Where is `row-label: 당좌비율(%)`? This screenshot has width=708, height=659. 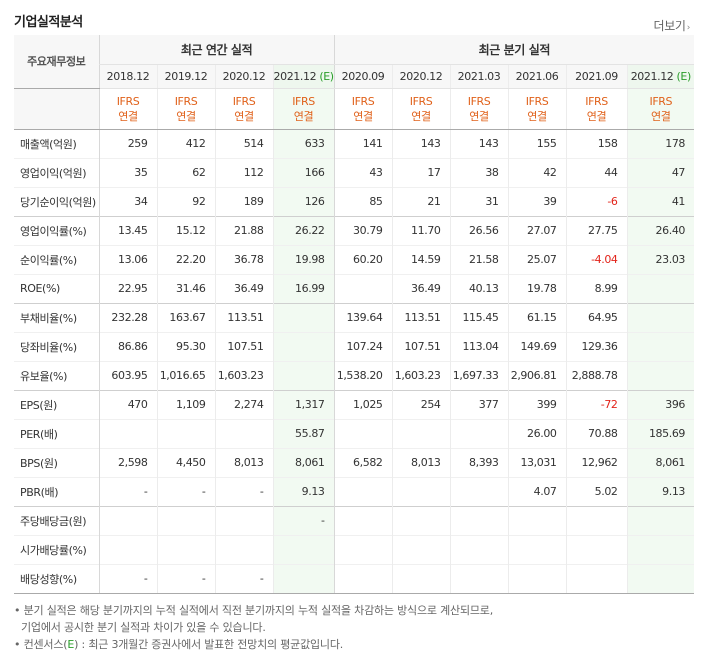
row-label: 당좌비율(%) is located at coordinates (56, 346).